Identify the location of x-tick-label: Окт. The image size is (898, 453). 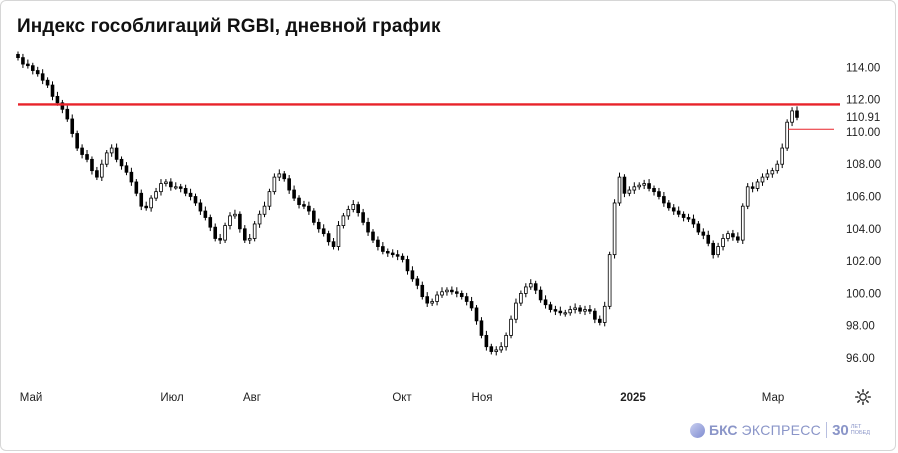
(402, 398).